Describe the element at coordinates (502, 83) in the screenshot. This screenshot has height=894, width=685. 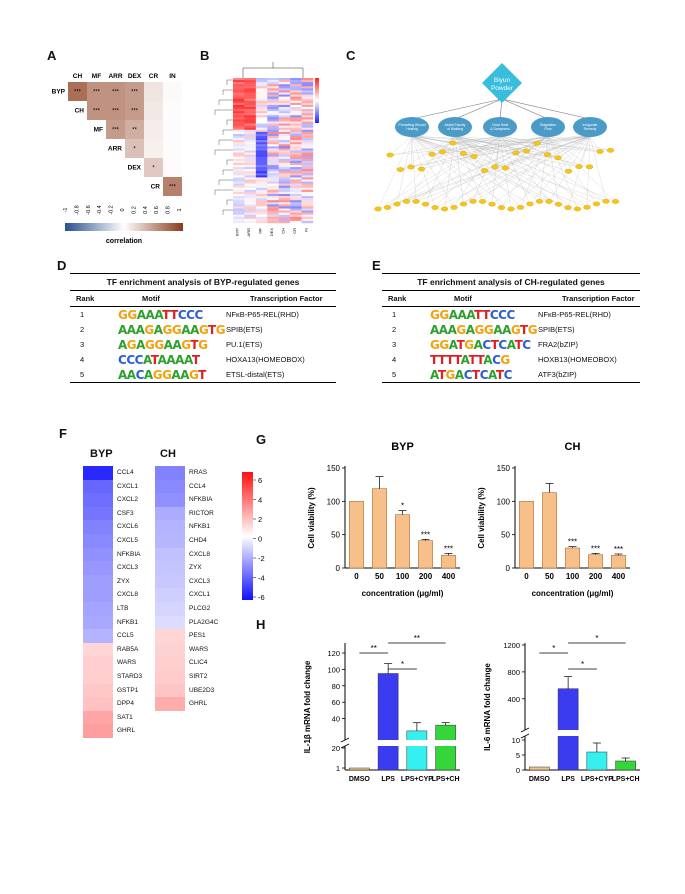
I see `biyun-powder-node` at that location.